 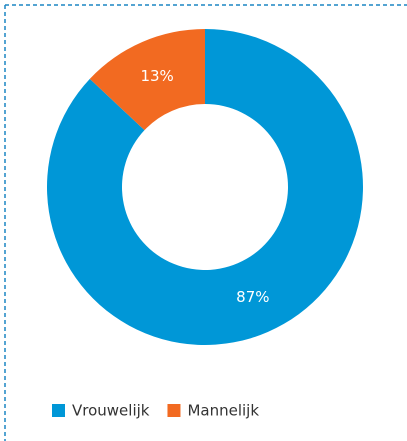 What do you see at coordinates (111, 411) in the screenshot?
I see `legend-label: Vrouwelijk` at bounding box center [111, 411].